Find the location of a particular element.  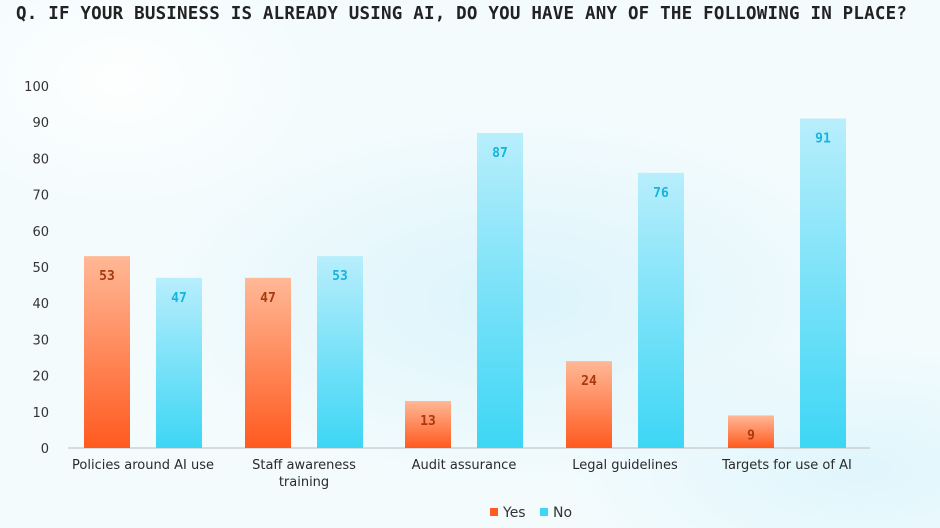

legend-label-yes: Yes is located at coordinates (514, 513).